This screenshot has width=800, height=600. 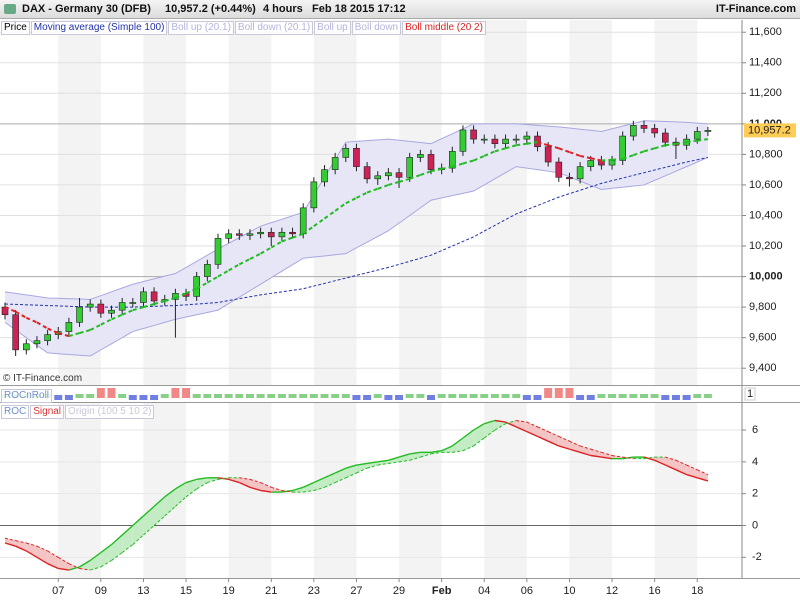 What do you see at coordinates (763, 338) in the screenshot?
I see `y-tick-label: 9,600` at bounding box center [763, 338].